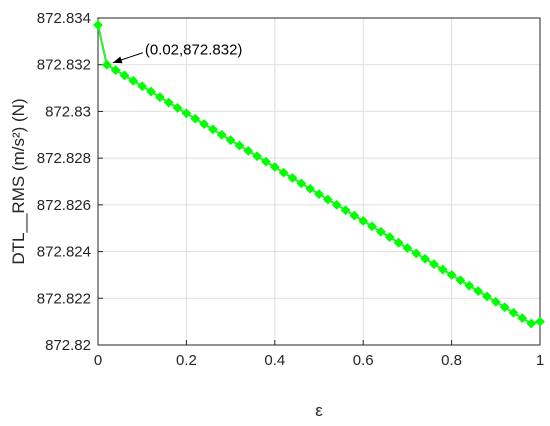 This screenshot has width=550, height=426. I want to click on y-axis-title: DTL__RMS (m/s²) (N), so click(18, 181).